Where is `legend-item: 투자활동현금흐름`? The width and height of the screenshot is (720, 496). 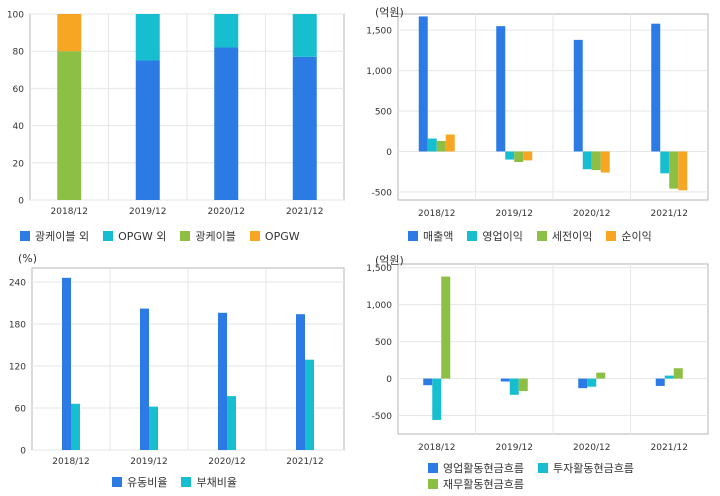 legend-item: 투자활동현금흐름 is located at coordinates (585, 468).